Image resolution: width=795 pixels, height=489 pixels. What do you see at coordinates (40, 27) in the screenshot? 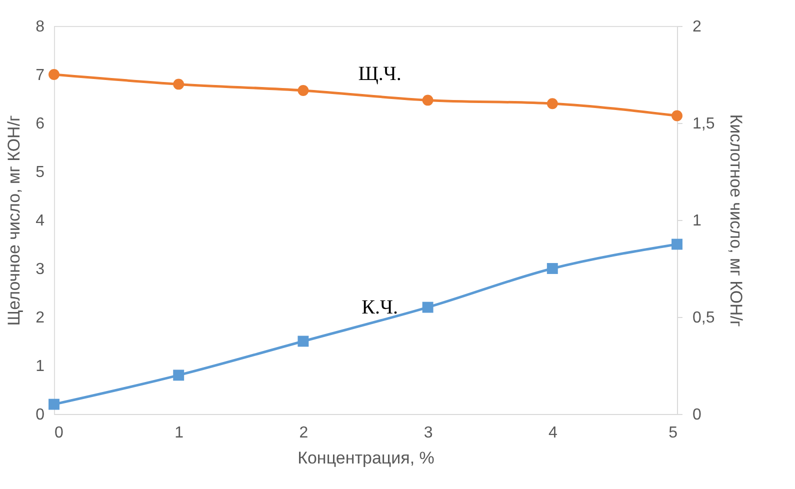
I see `y-tick-label: 8` at bounding box center [40, 27].